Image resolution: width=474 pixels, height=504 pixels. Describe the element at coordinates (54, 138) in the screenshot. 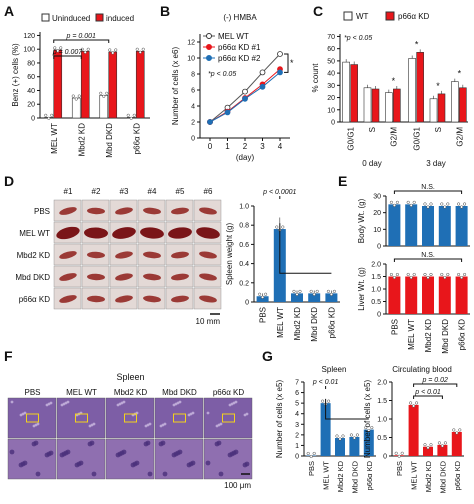

I see `a-x-tick-label: MEL WT` at that location.